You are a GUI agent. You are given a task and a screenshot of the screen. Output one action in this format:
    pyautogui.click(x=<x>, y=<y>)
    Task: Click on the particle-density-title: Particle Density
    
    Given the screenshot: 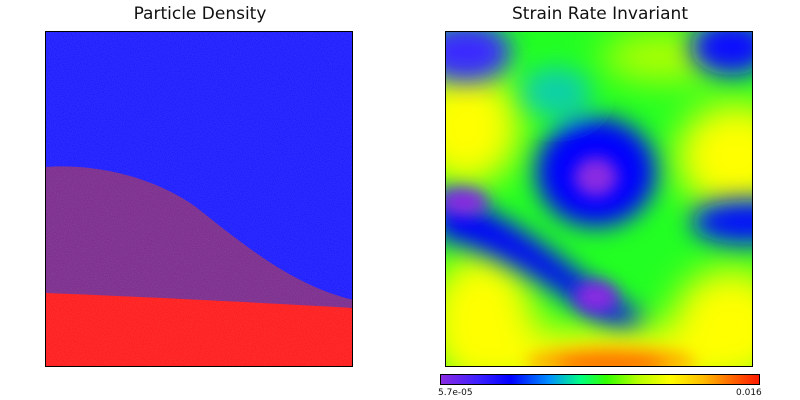 What is the action you would take?
    pyautogui.click(x=200, y=14)
    